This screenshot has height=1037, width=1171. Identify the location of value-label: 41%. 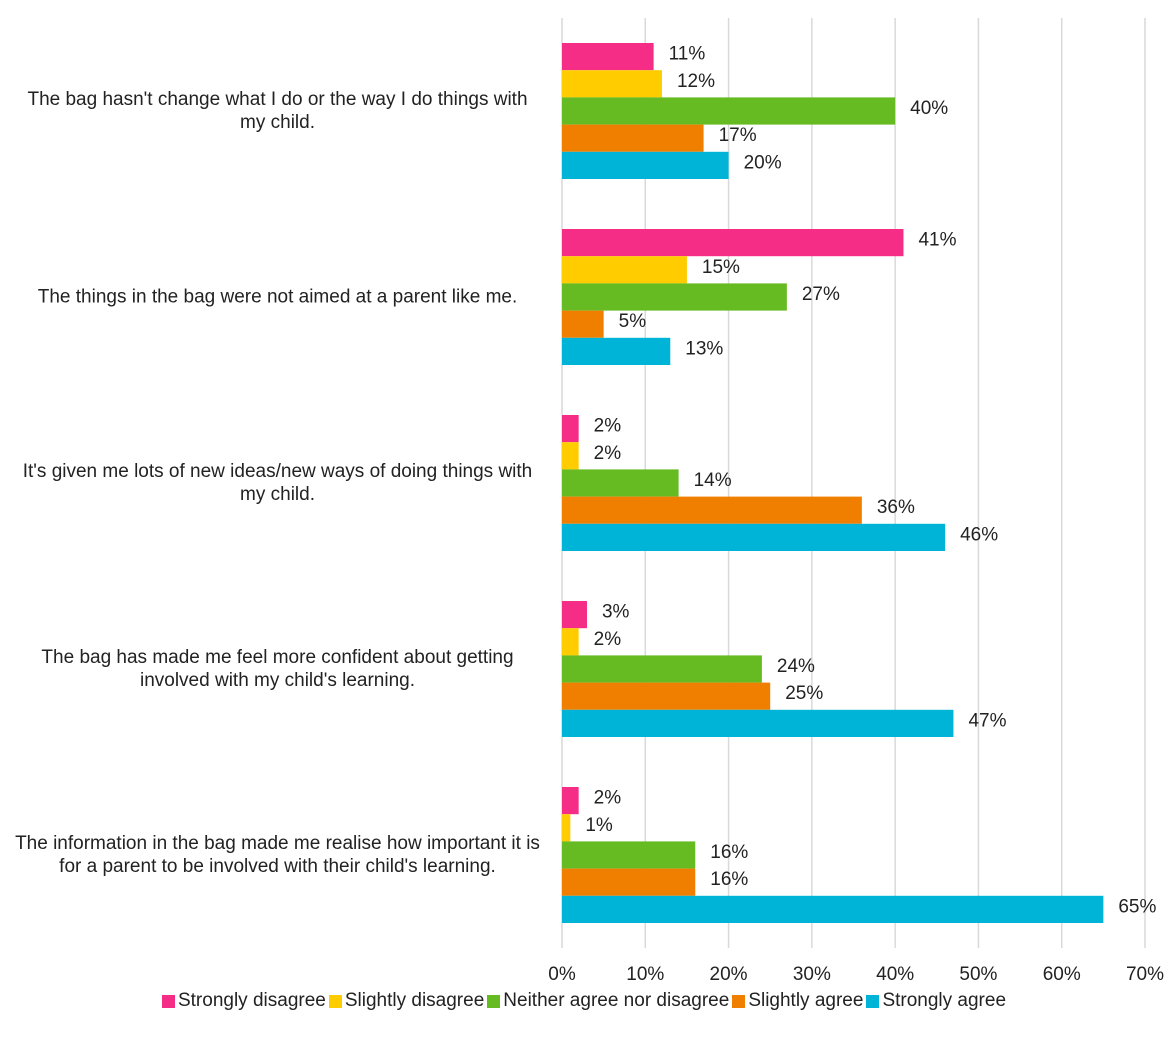
(937, 240).